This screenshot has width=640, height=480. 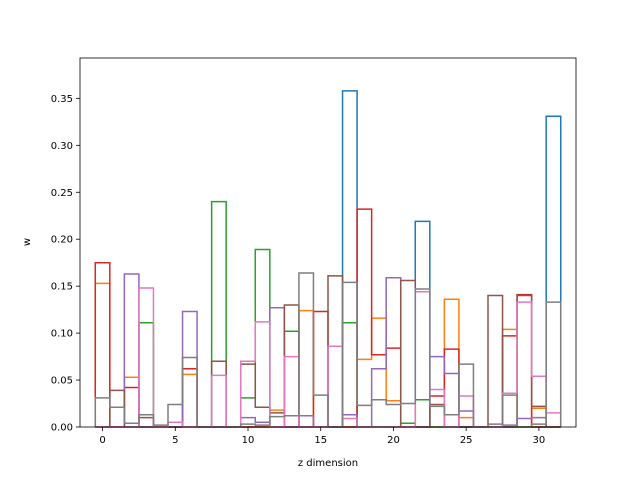 I want to click on x-tick-label: 30, so click(x=539, y=440).